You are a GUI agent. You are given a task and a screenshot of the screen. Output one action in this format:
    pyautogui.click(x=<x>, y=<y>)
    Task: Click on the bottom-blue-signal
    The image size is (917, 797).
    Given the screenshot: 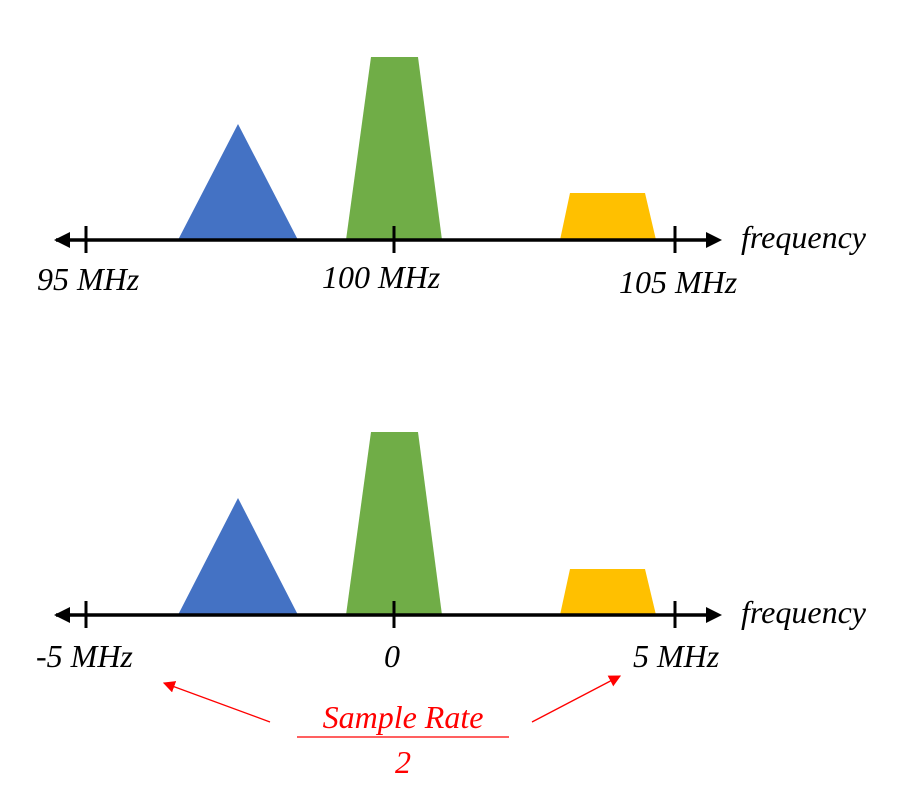 What is the action you would take?
    pyautogui.click(x=238, y=556)
    